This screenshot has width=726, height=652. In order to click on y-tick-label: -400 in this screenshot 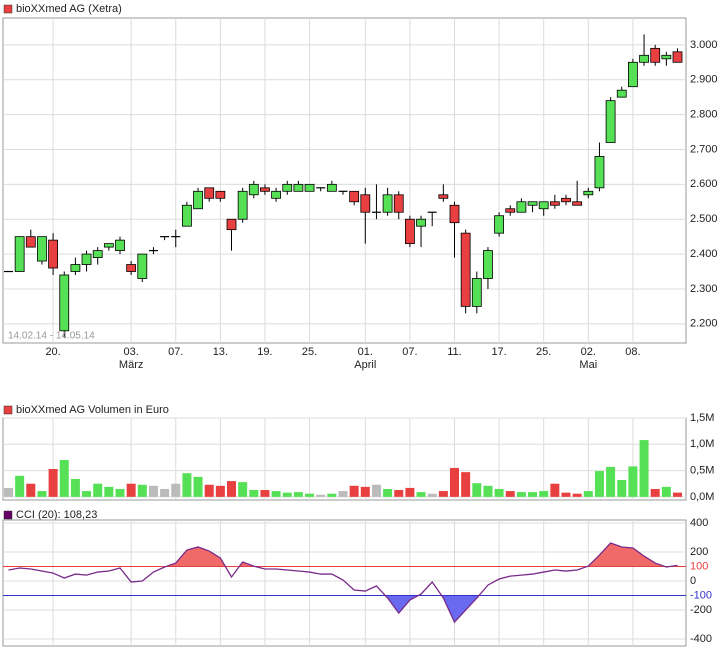, I will do `click(701, 639)`.